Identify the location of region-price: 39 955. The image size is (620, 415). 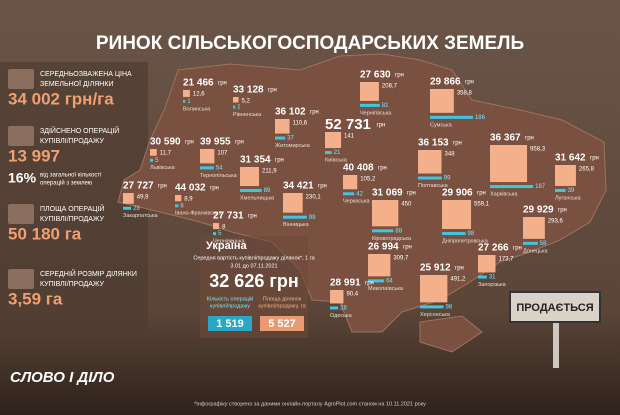
(215, 142).